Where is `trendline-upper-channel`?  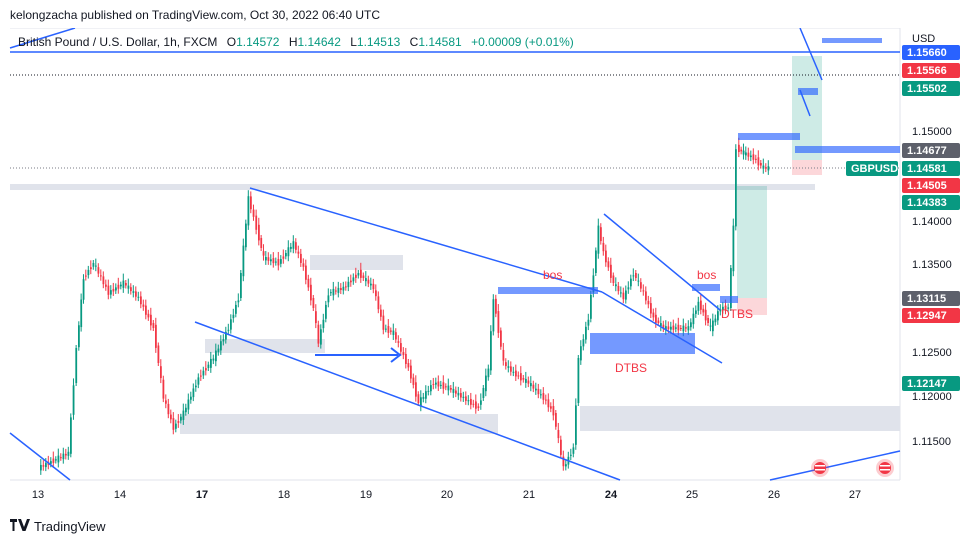 trendline-upper-channel is located at coordinates (426, 240).